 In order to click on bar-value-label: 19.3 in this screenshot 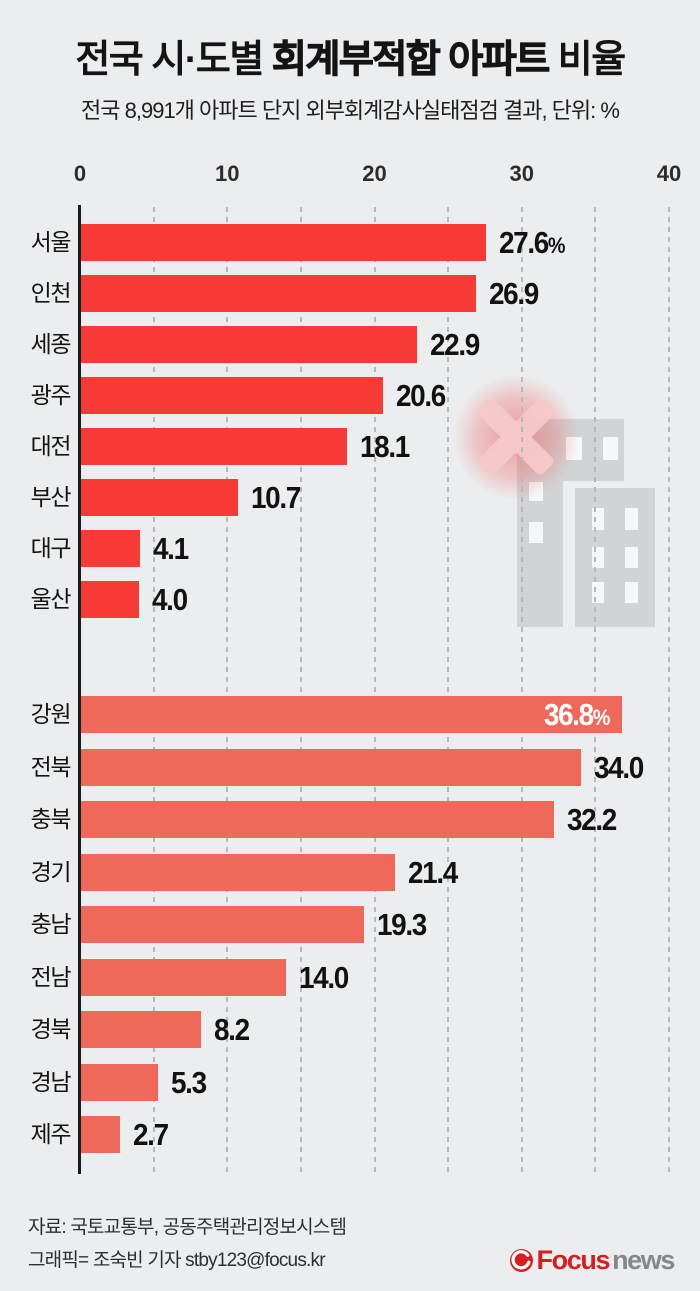, I will do `click(402, 924)`.